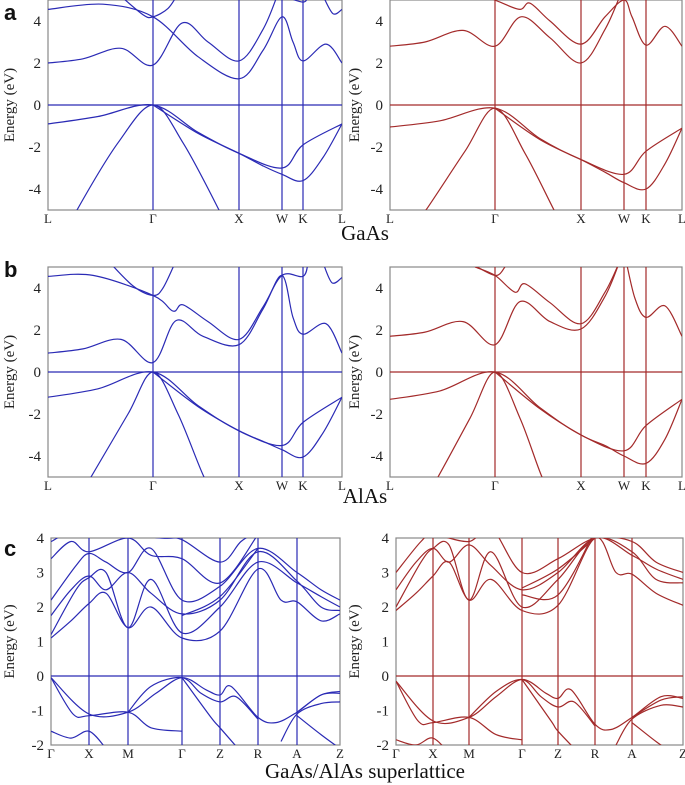 Image resolution: width=685 pixels, height=785 pixels. I want to click on band-plot-a-right: 4 2 0 -2 -4 Energy (eV) L Γ X W K L, so click(516, 113).